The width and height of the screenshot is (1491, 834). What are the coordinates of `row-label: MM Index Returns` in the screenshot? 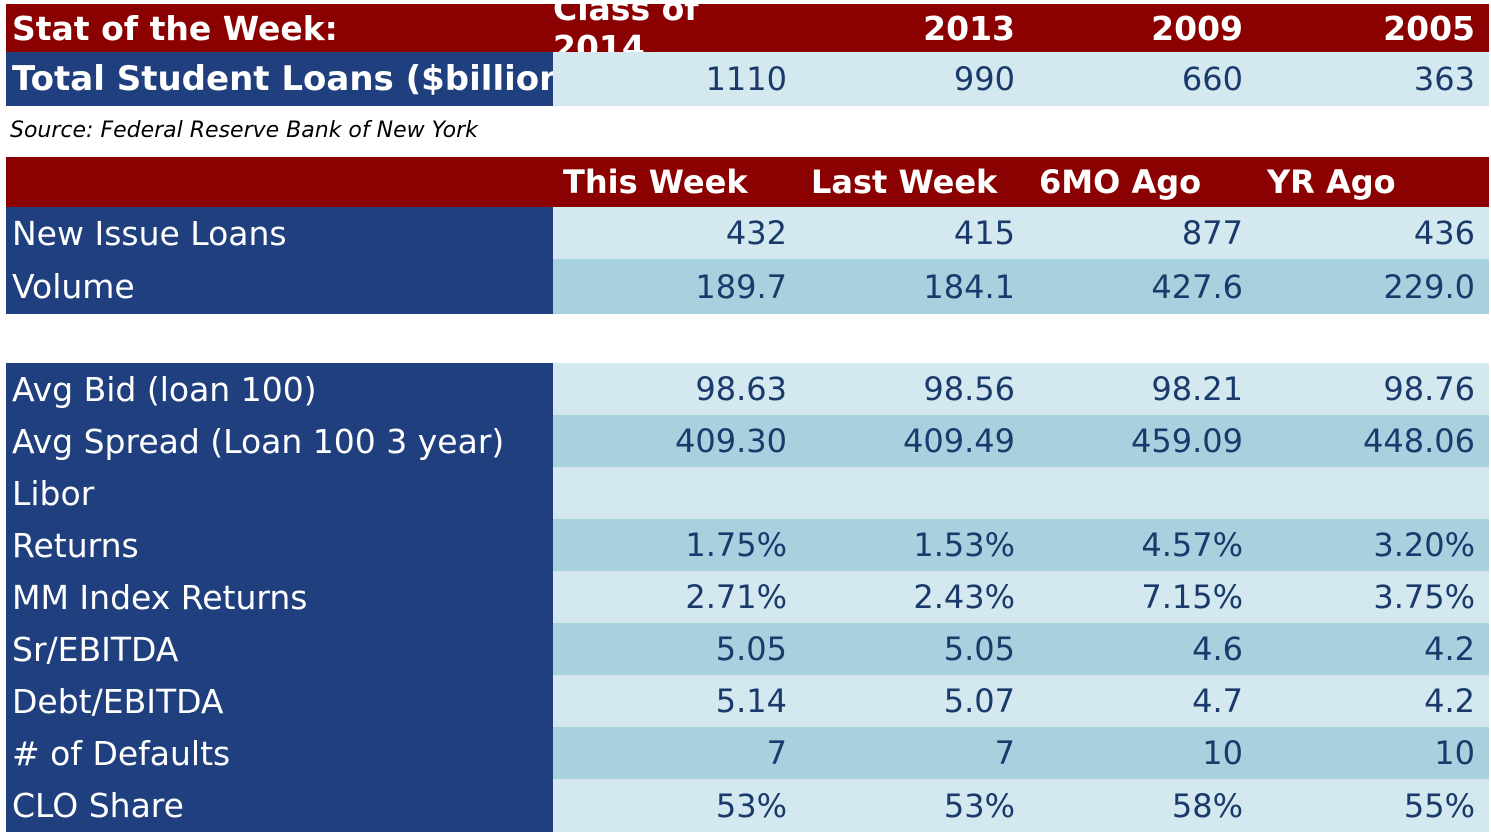 It's located at (279, 597).